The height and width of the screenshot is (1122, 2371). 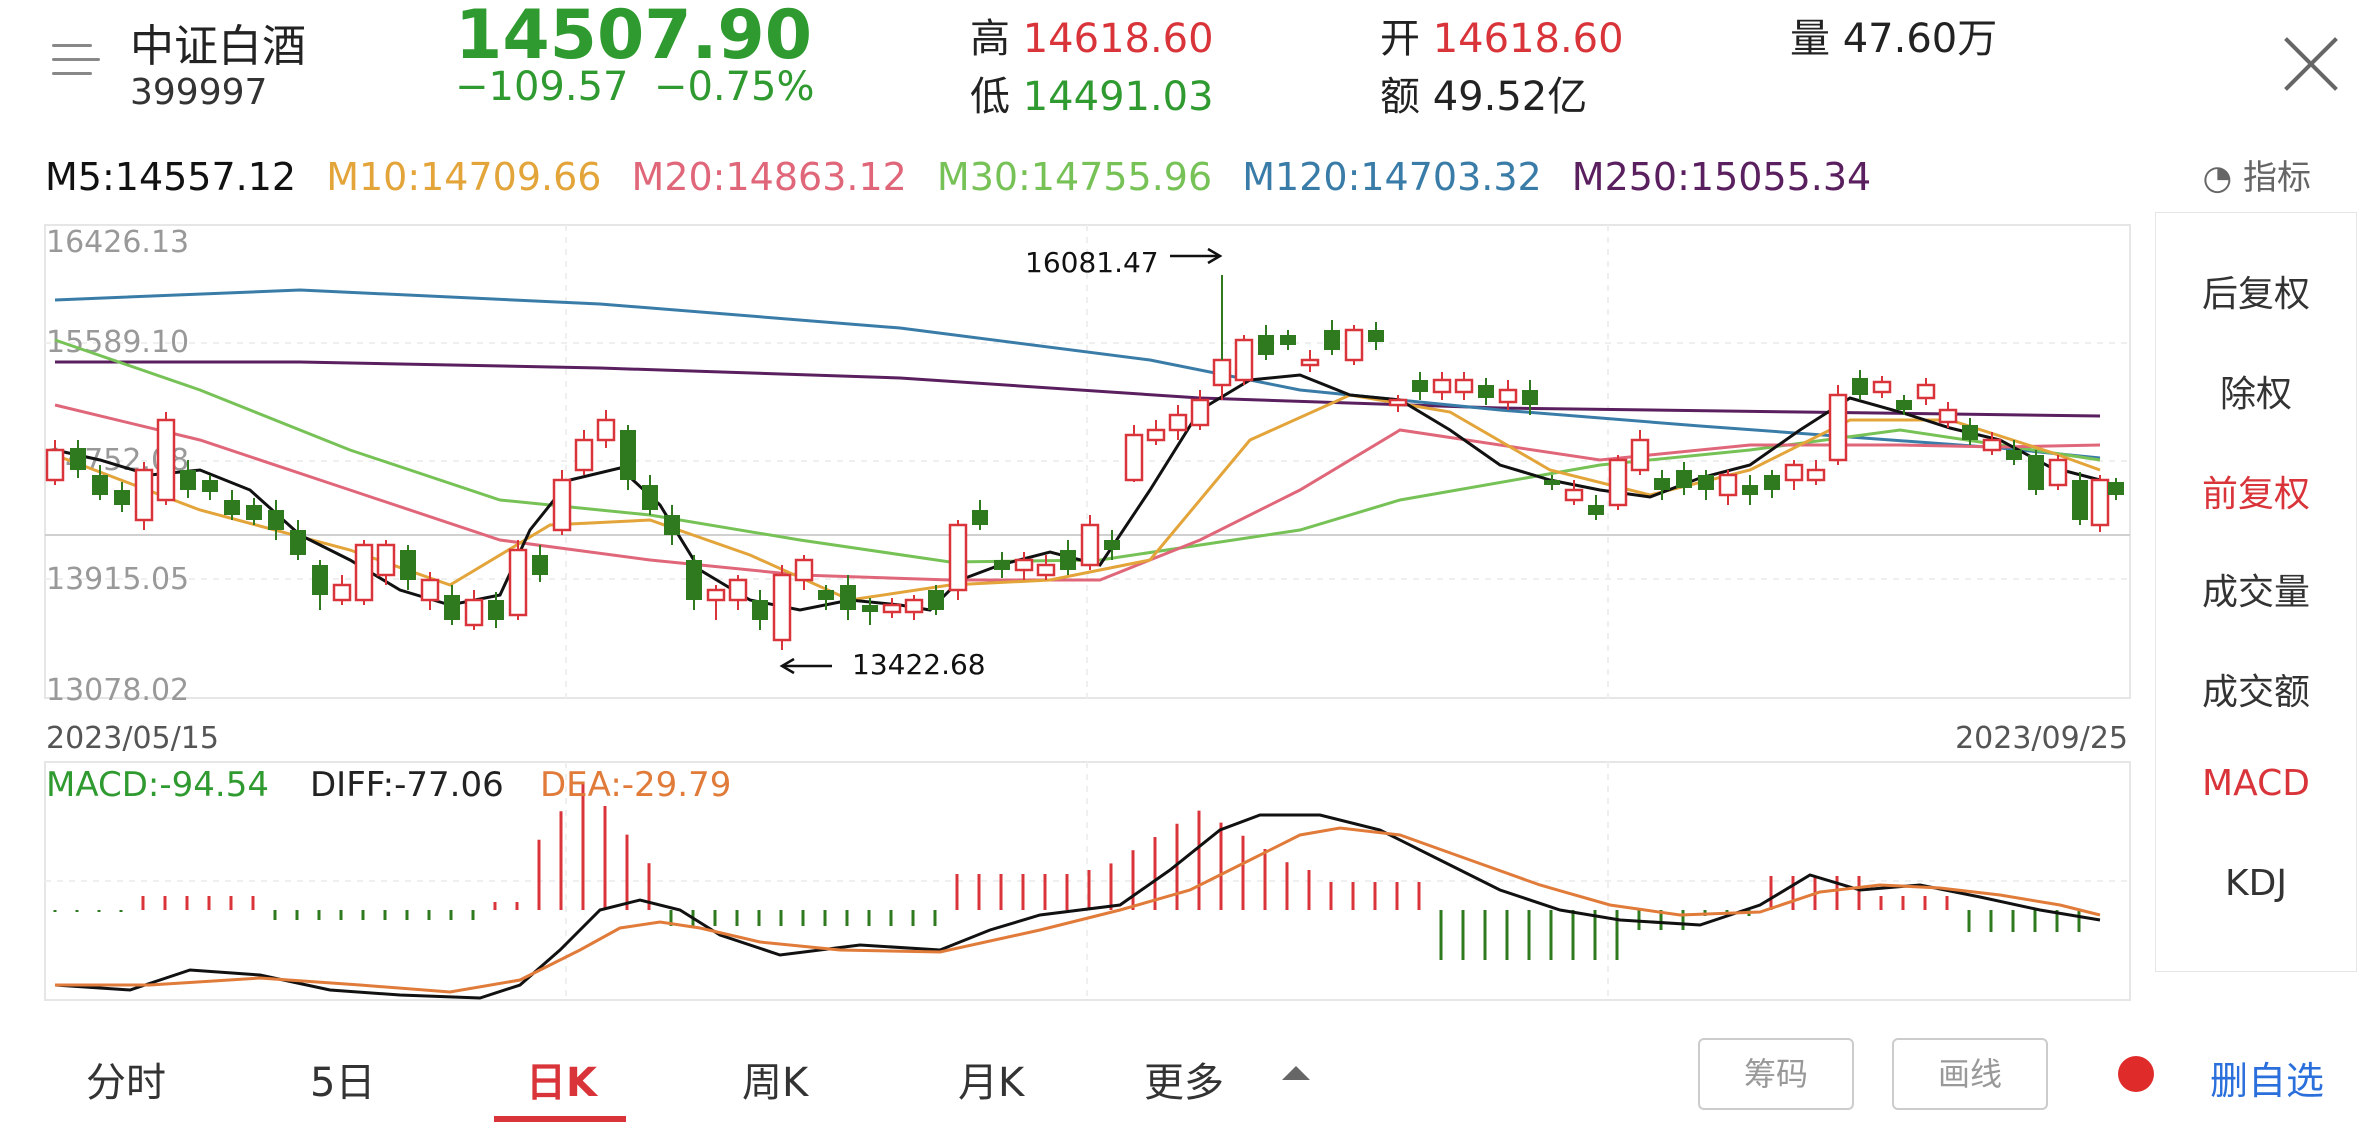 What do you see at coordinates (2136, 1074) in the screenshot?
I see `record-dot-icon` at bounding box center [2136, 1074].